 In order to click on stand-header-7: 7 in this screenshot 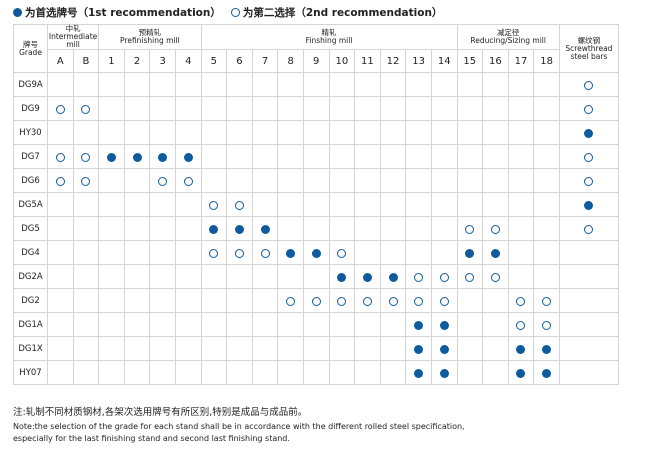, I will do `click(265, 61)`.